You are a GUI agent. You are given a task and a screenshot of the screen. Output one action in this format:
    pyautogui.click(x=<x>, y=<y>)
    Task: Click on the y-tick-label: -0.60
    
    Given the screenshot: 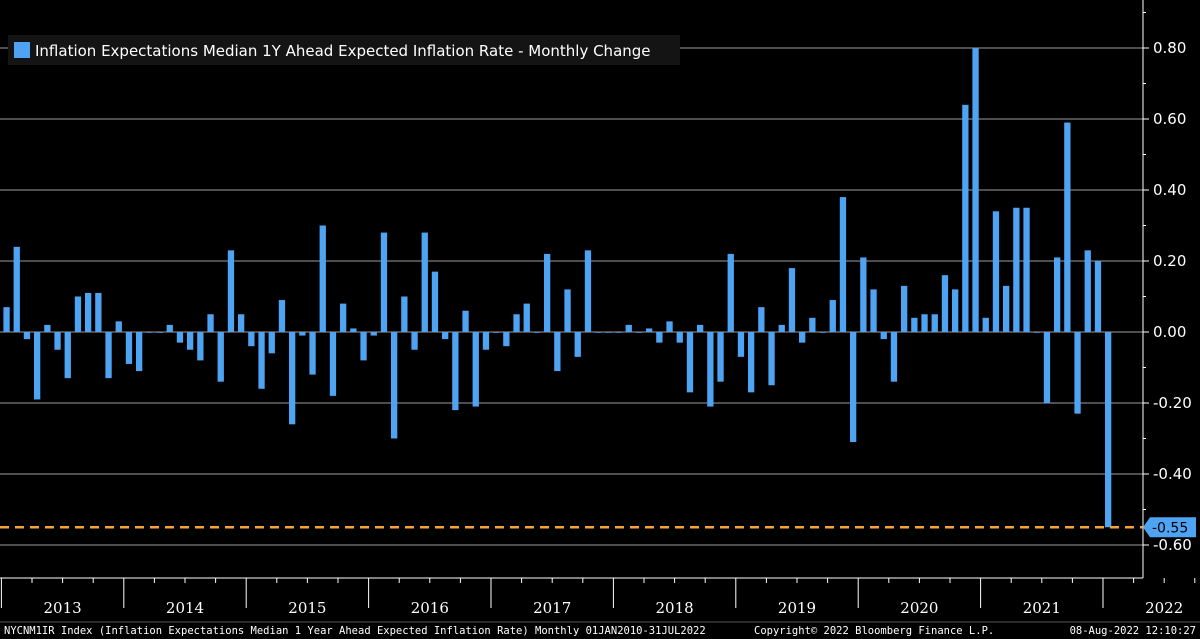 What is the action you would take?
    pyautogui.click(x=1172, y=545)
    